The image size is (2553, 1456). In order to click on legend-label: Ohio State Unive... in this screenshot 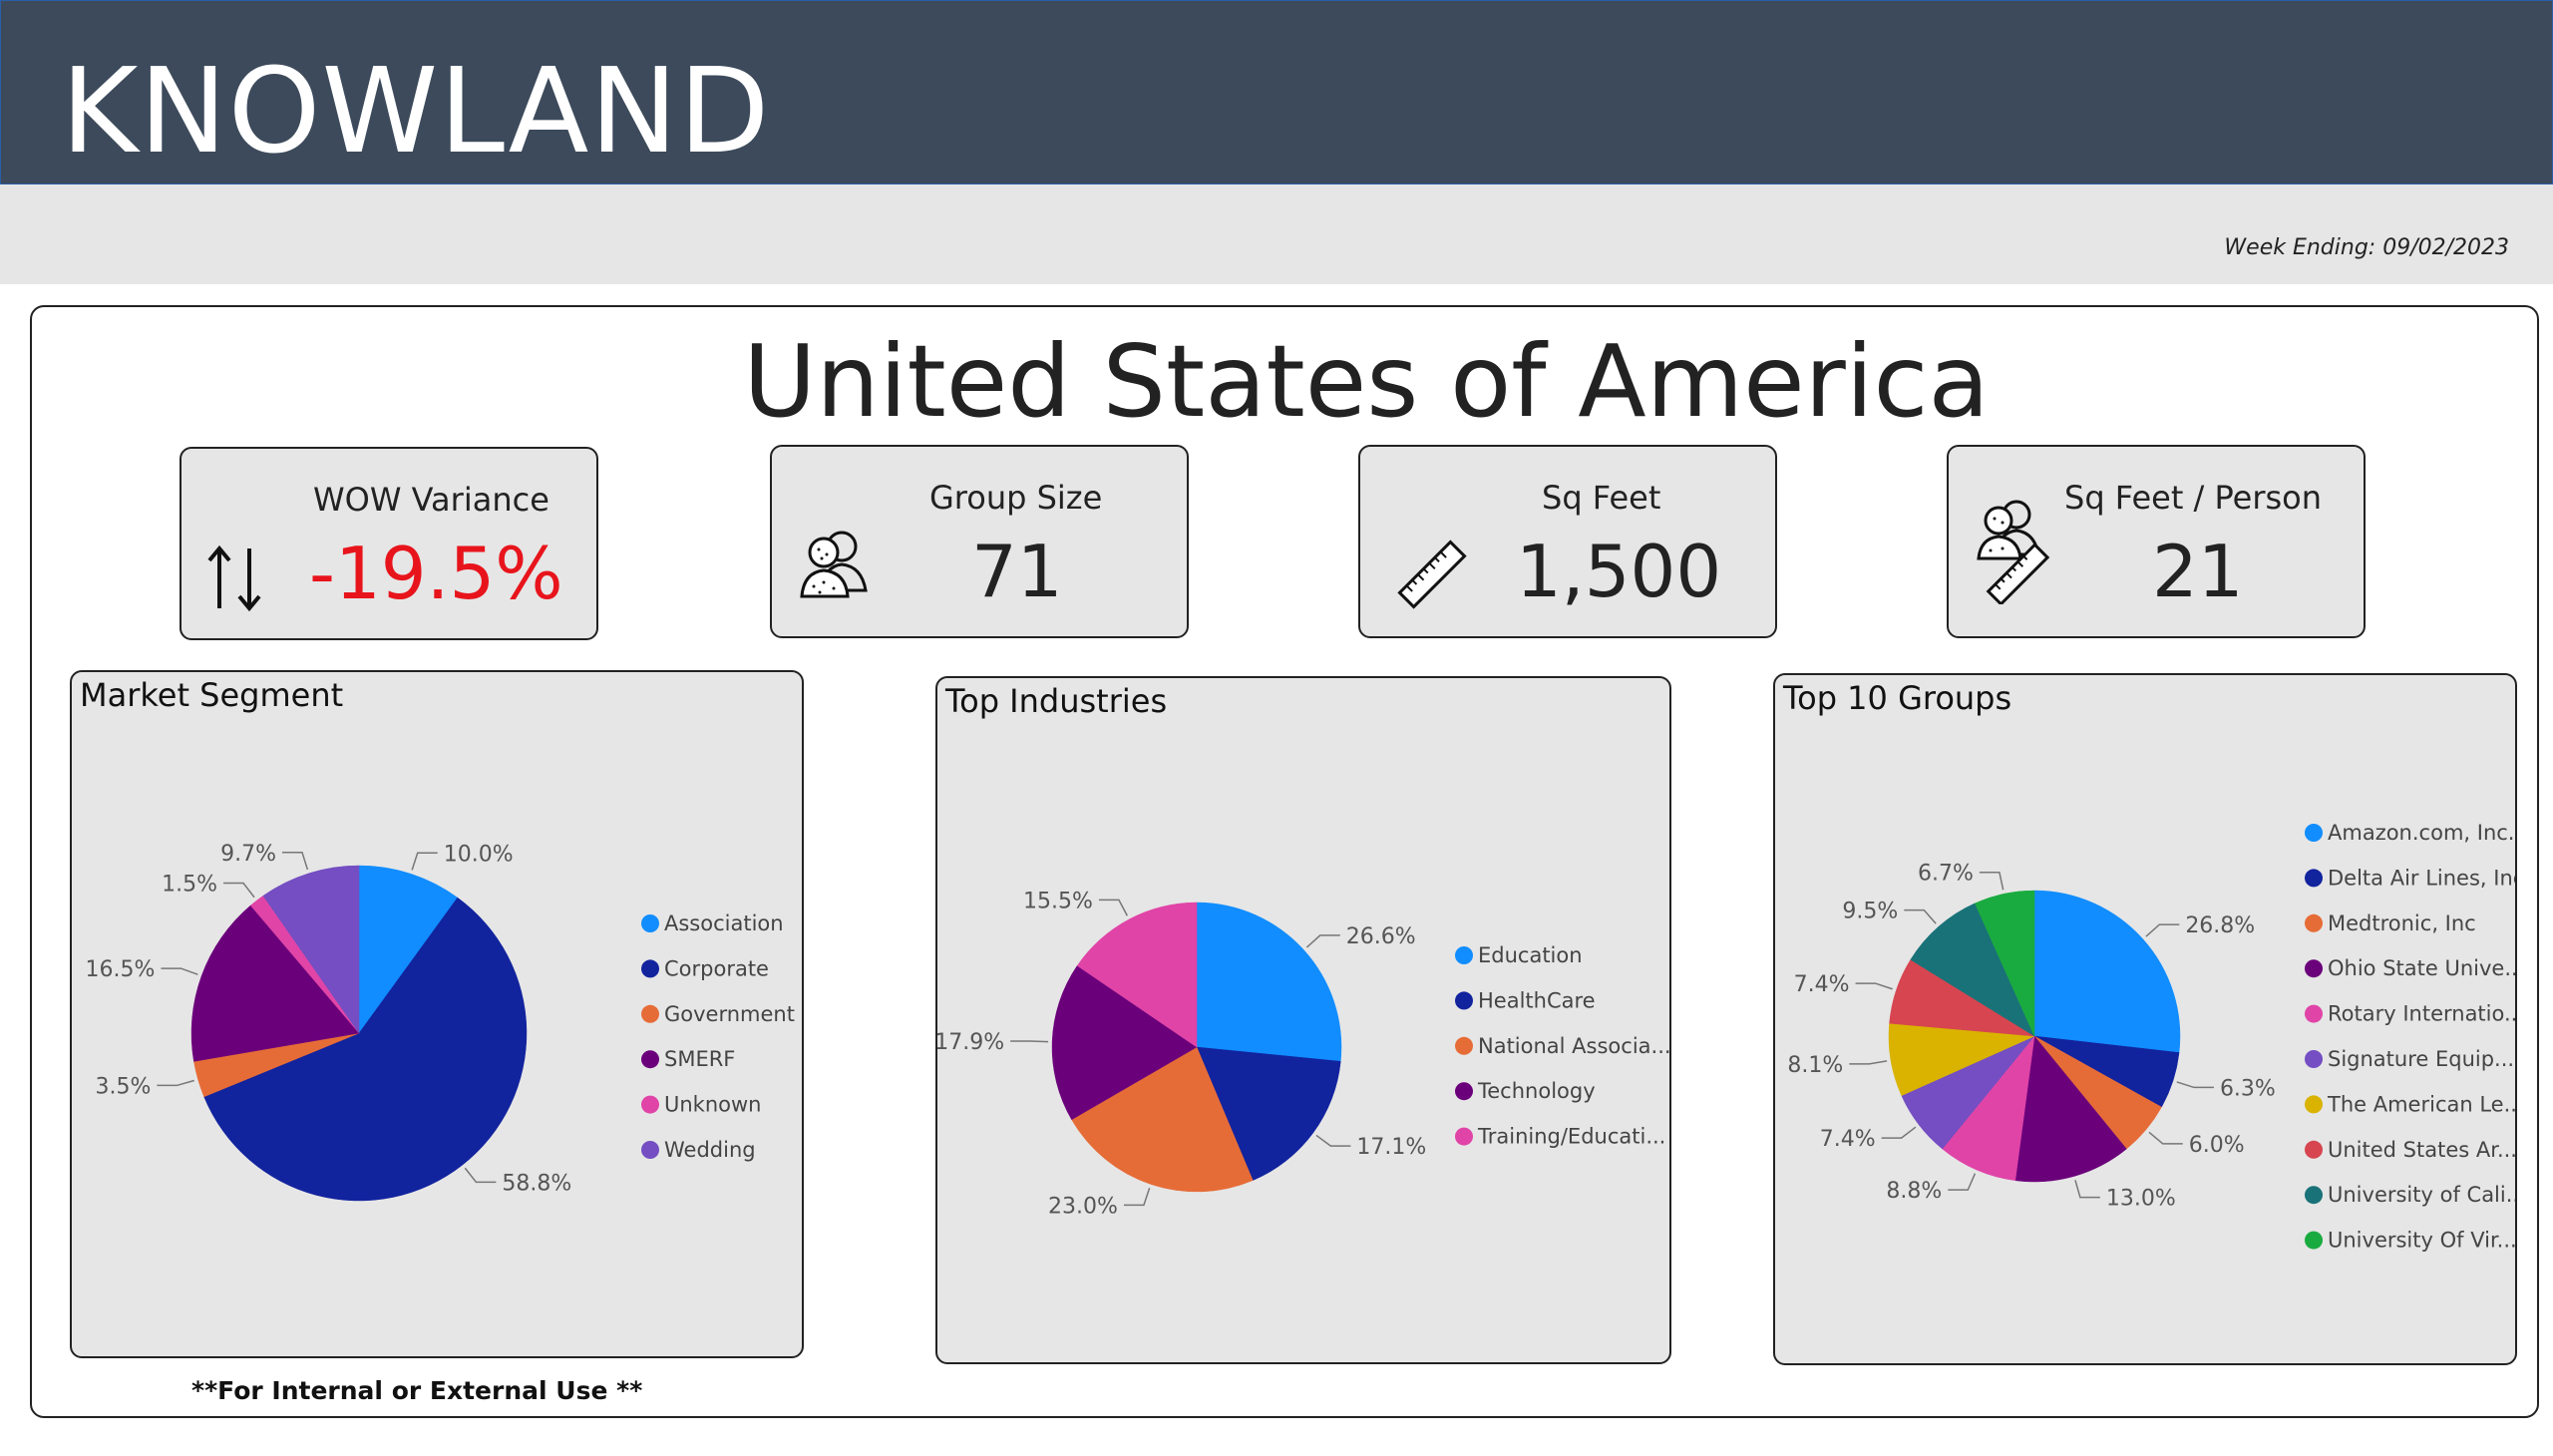, I will do `click(2422, 968)`.